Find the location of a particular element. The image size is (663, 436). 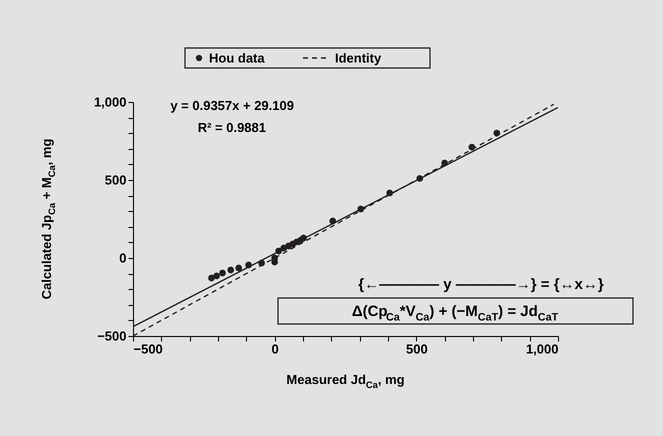

y-tick-label: 500 is located at coordinates (115, 180).